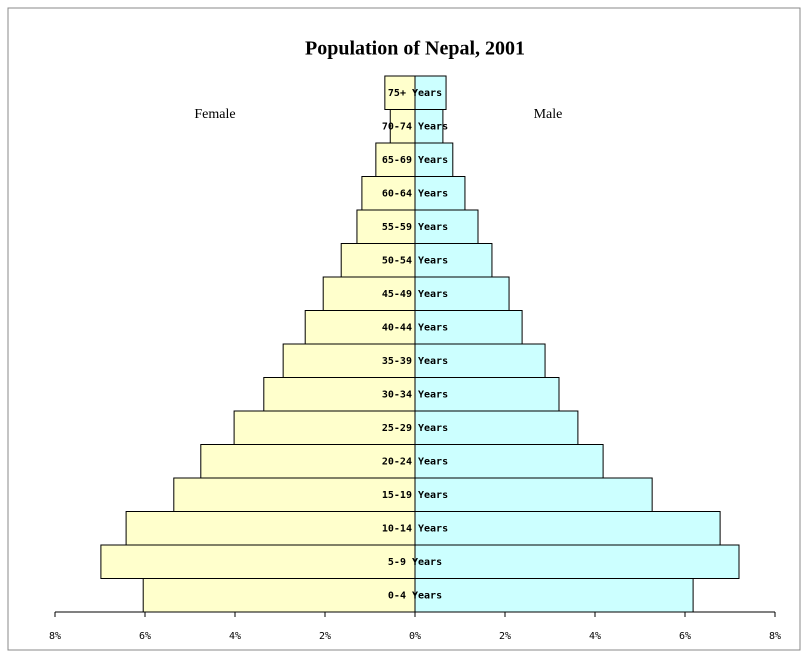  What do you see at coordinates (415, 93) in the screenshot?
I see `category-label: 75+ Years` at bounding box center [415, 93].